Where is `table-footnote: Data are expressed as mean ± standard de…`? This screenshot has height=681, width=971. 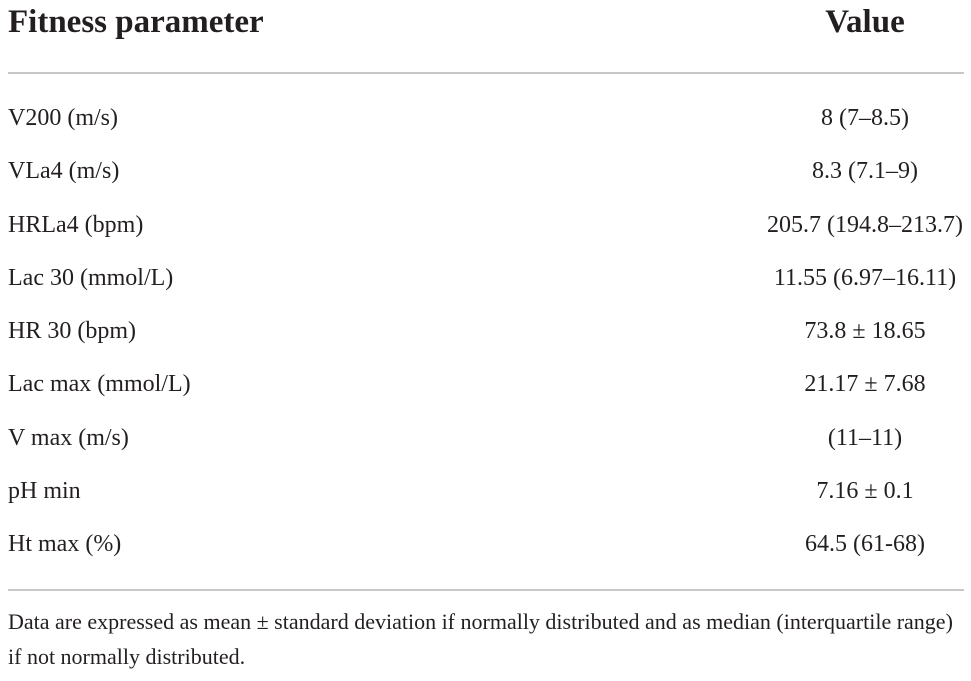 table-footnote: Data are expressed as mean ± standard de… is located at coordinates (480, 639).